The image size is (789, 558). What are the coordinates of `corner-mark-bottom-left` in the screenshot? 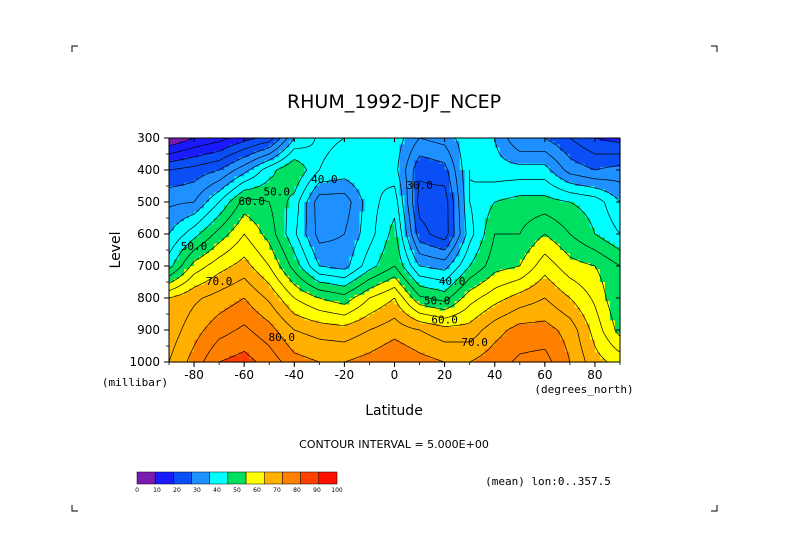 It's located at (74, 508).